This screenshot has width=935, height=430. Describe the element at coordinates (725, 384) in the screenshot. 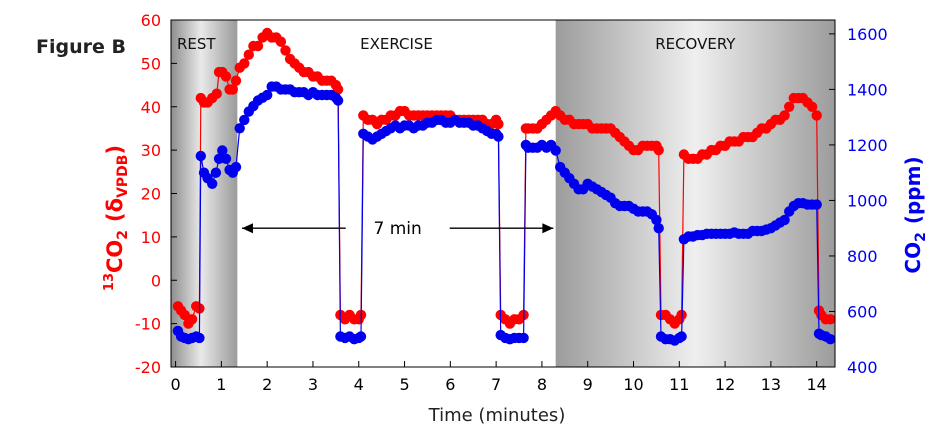

I see `x-tick-label-12: 12` at that location.